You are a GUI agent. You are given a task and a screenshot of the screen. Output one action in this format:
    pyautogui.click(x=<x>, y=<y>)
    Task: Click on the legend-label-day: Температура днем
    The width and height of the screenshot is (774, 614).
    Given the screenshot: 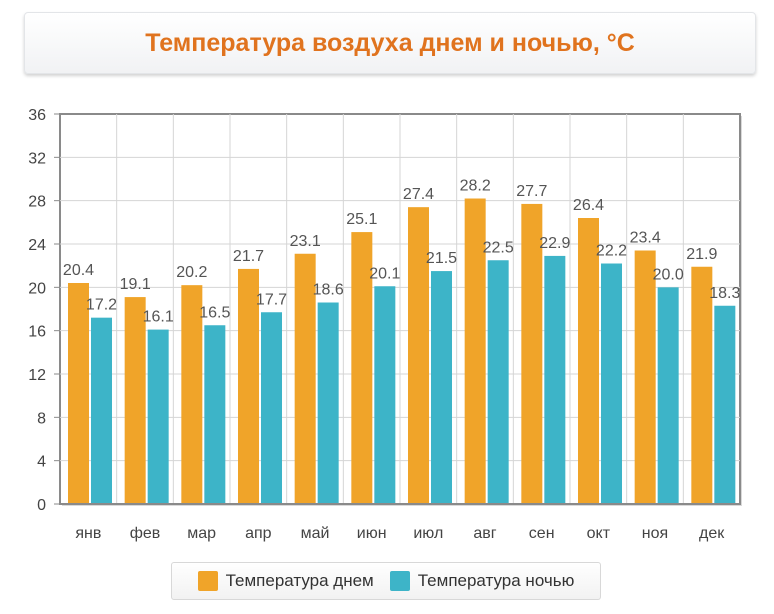 What is the action you would take?
    pyautogui.click(x=299, y=580)
    